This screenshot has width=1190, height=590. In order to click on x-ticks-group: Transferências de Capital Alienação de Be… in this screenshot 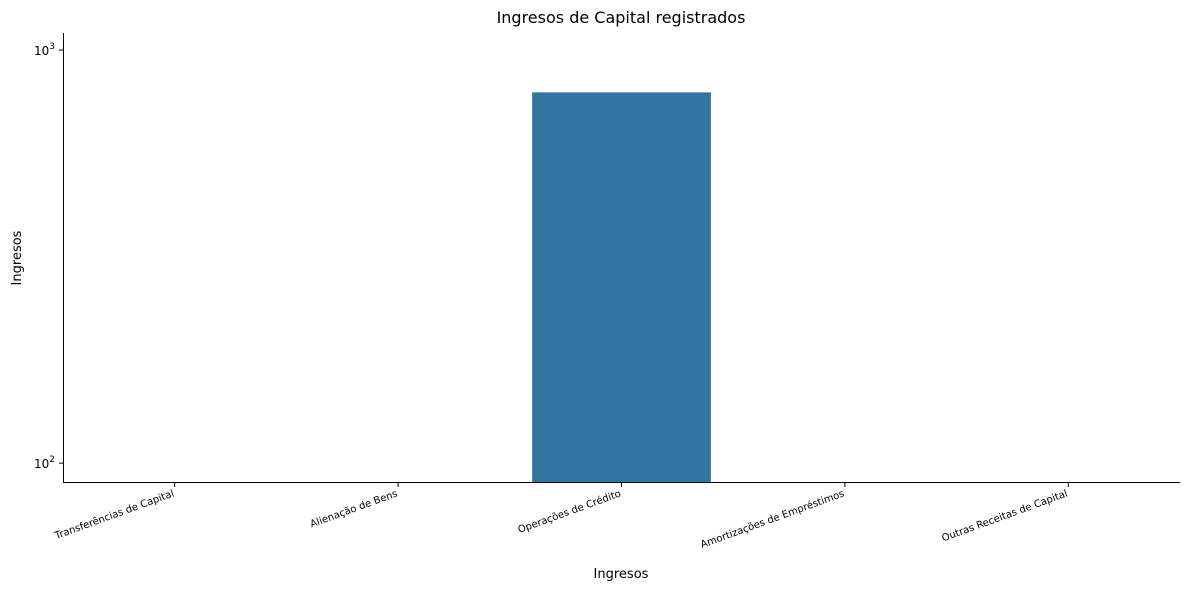, I will do `click(560, 517)`.